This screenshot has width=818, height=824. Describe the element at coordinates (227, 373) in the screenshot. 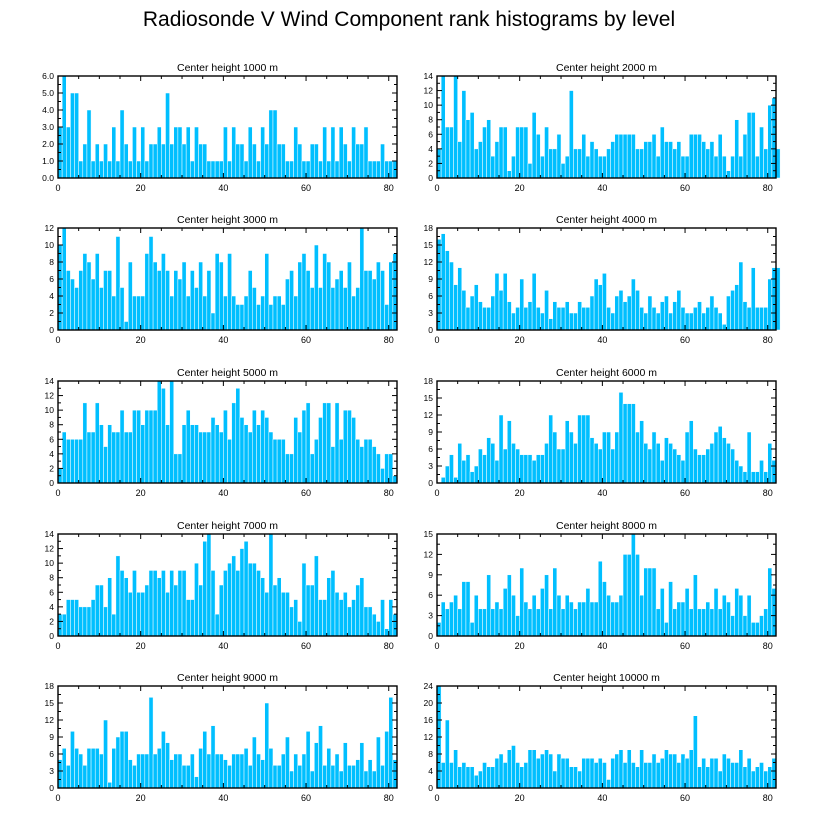

I see `panel-title: Center height 5000 m` at that location.